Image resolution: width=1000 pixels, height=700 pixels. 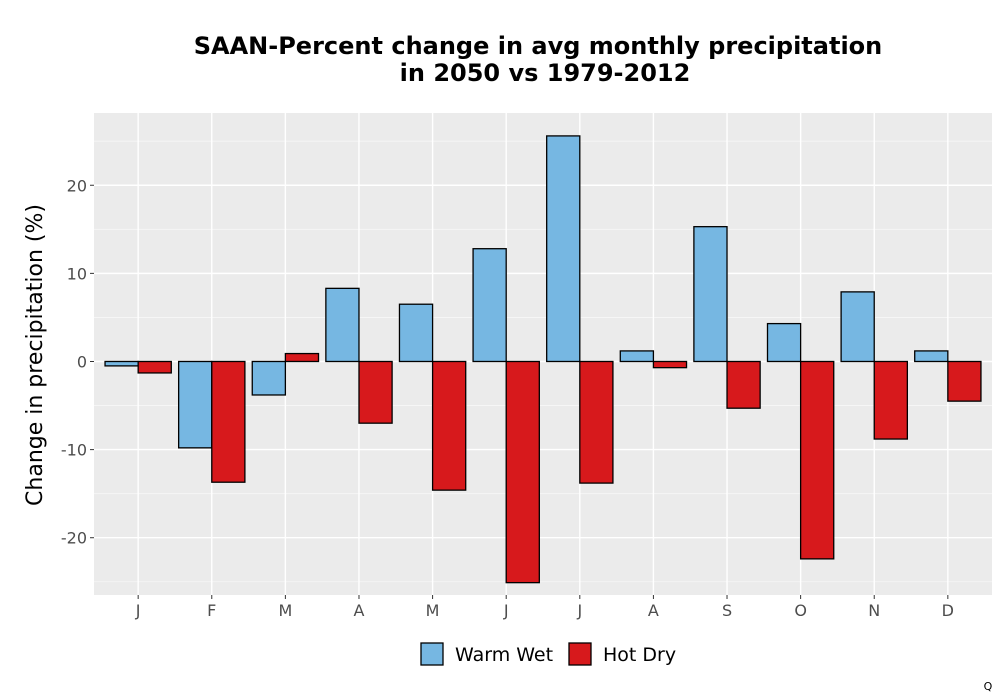 What do you see at coordinates (580, 654) in the screenshot?
I see `legend-key-hot-dry` at bounding box center [580, 654].